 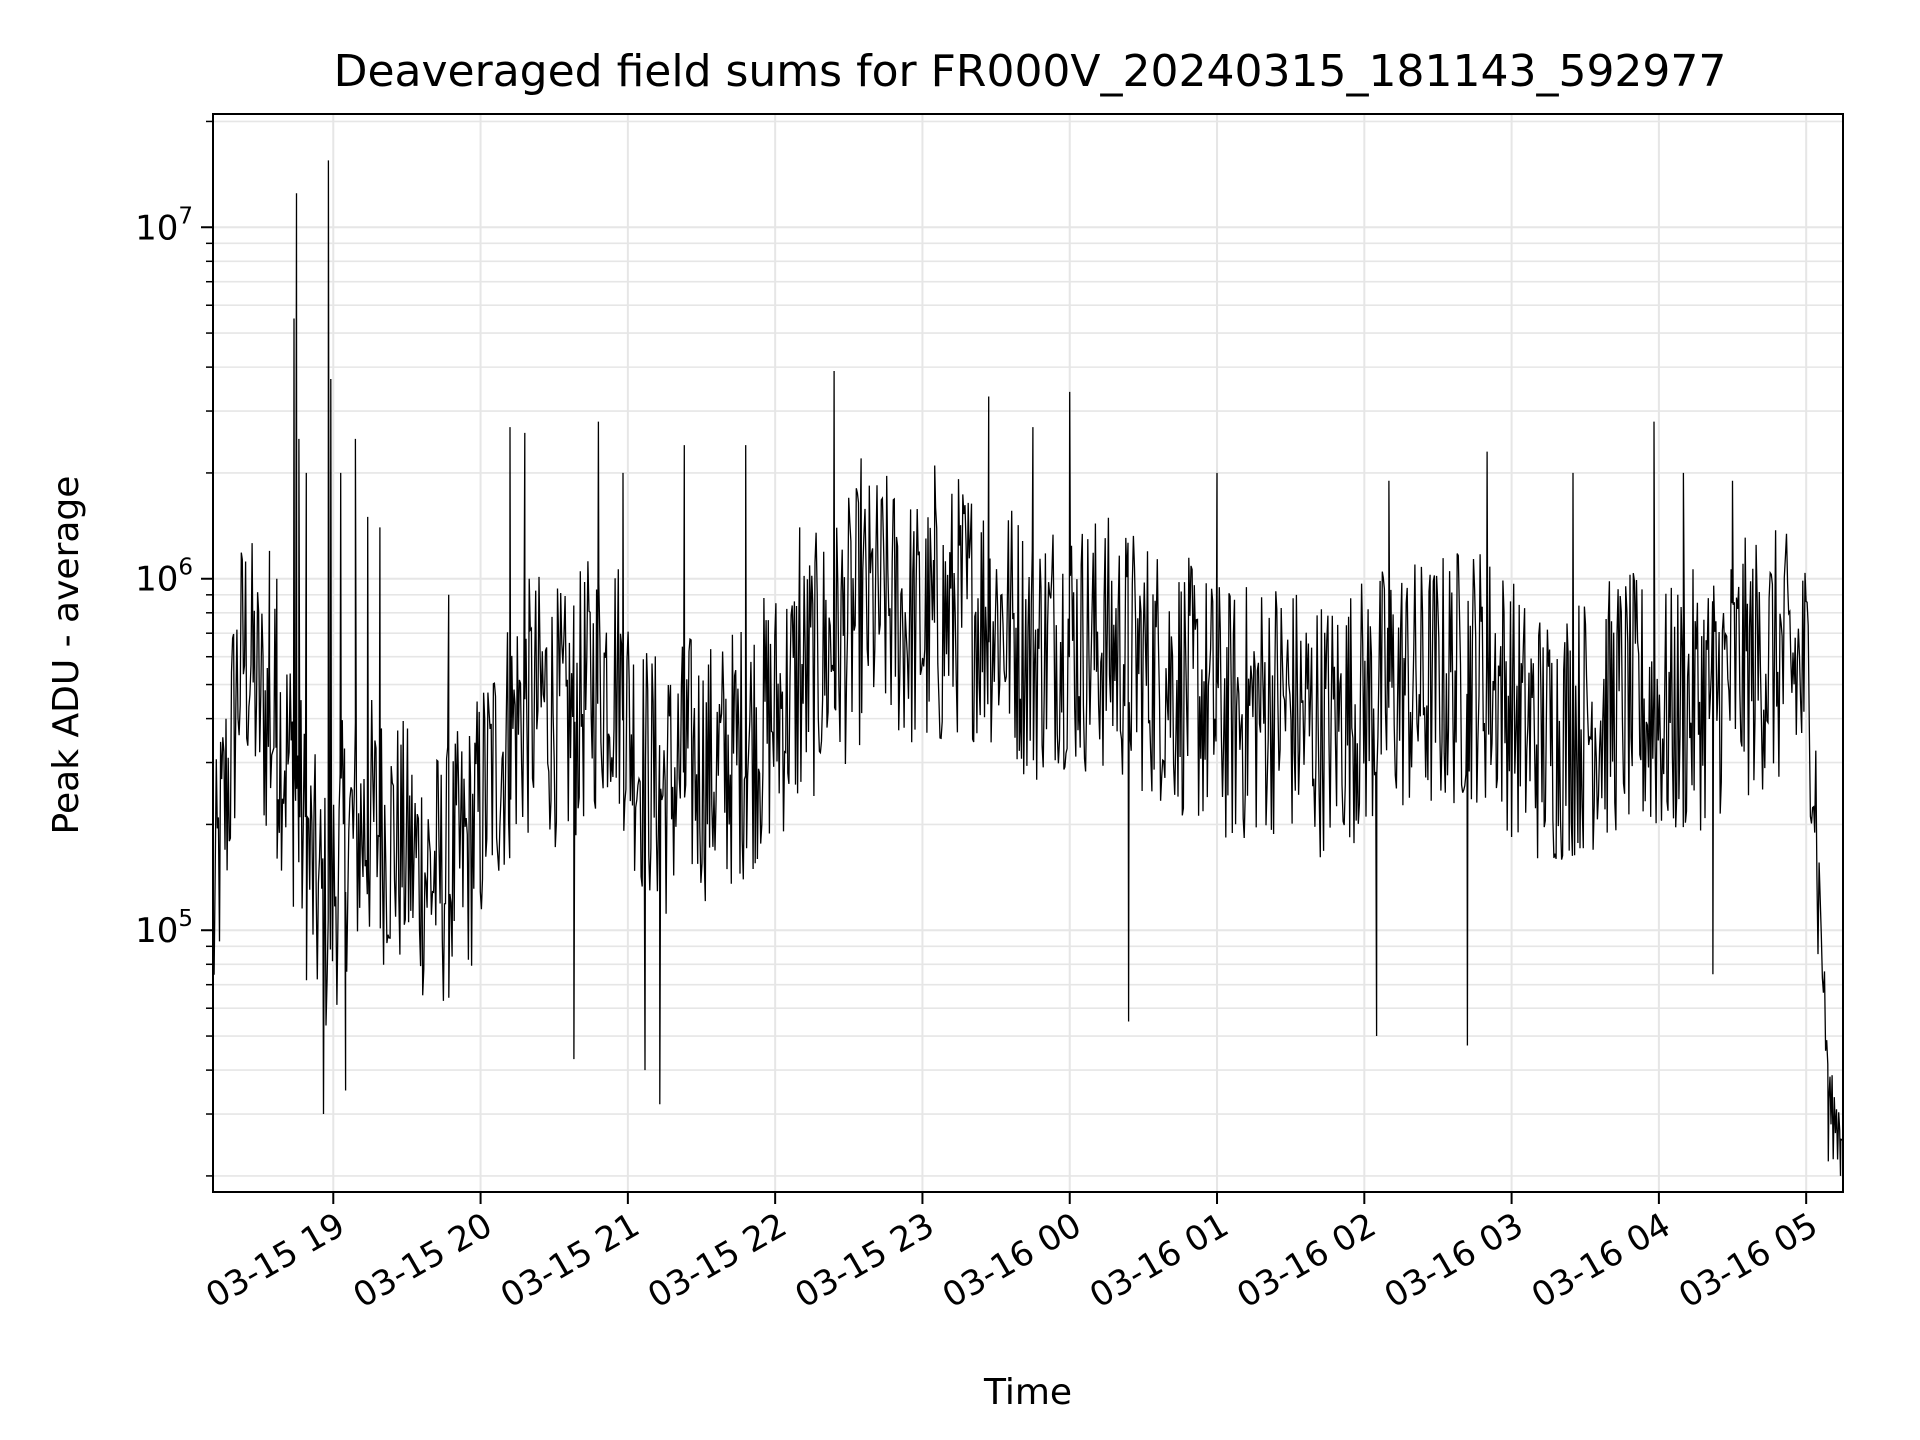 What do you see at coordinates (164, 928) in the screenshot?
I see `y-tick-label: 10⁵` at bounding box center [164, 928].